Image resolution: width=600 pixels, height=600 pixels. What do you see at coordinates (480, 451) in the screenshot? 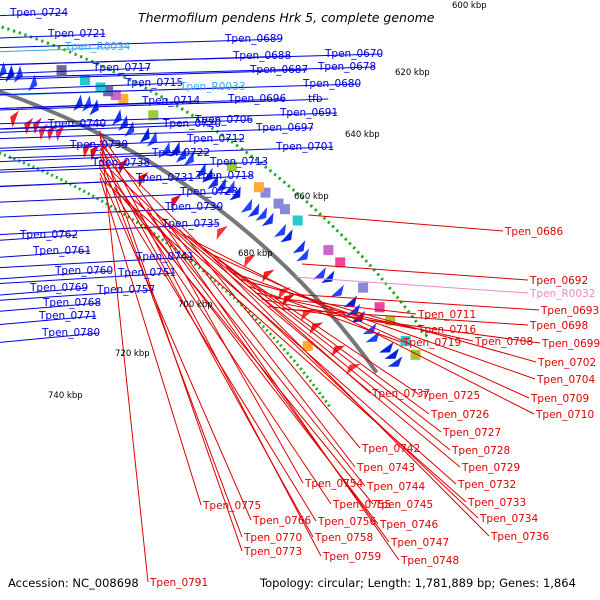
I see `reverse-gene-label: Tpen_0728` at bounding box center [480, 451].